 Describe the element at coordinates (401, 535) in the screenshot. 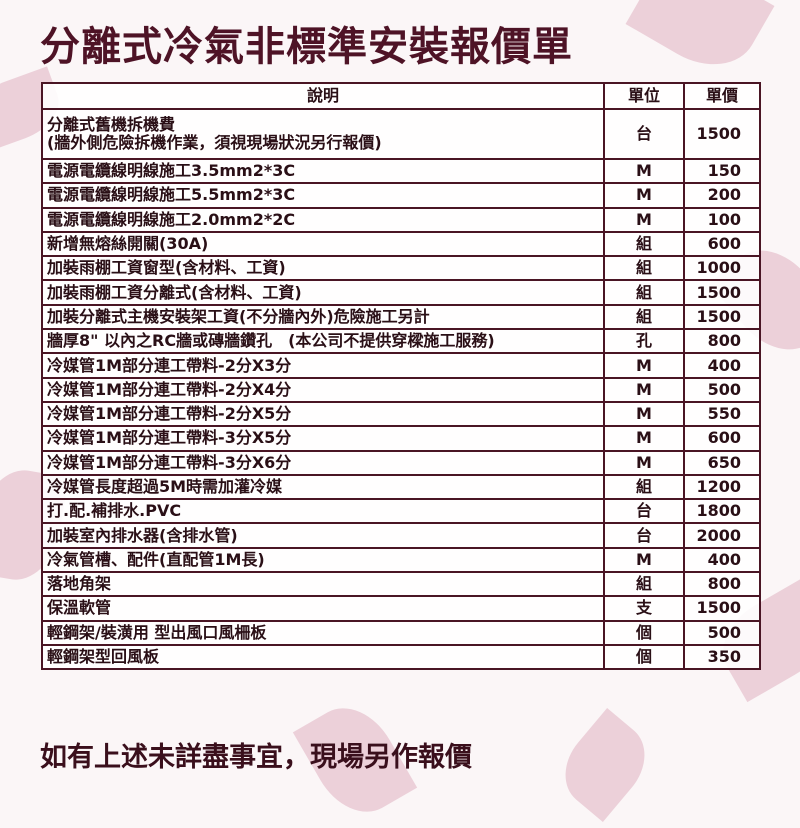

I see `table-row: 加裝室內排水器(含排水管) 台 2000` at that location.